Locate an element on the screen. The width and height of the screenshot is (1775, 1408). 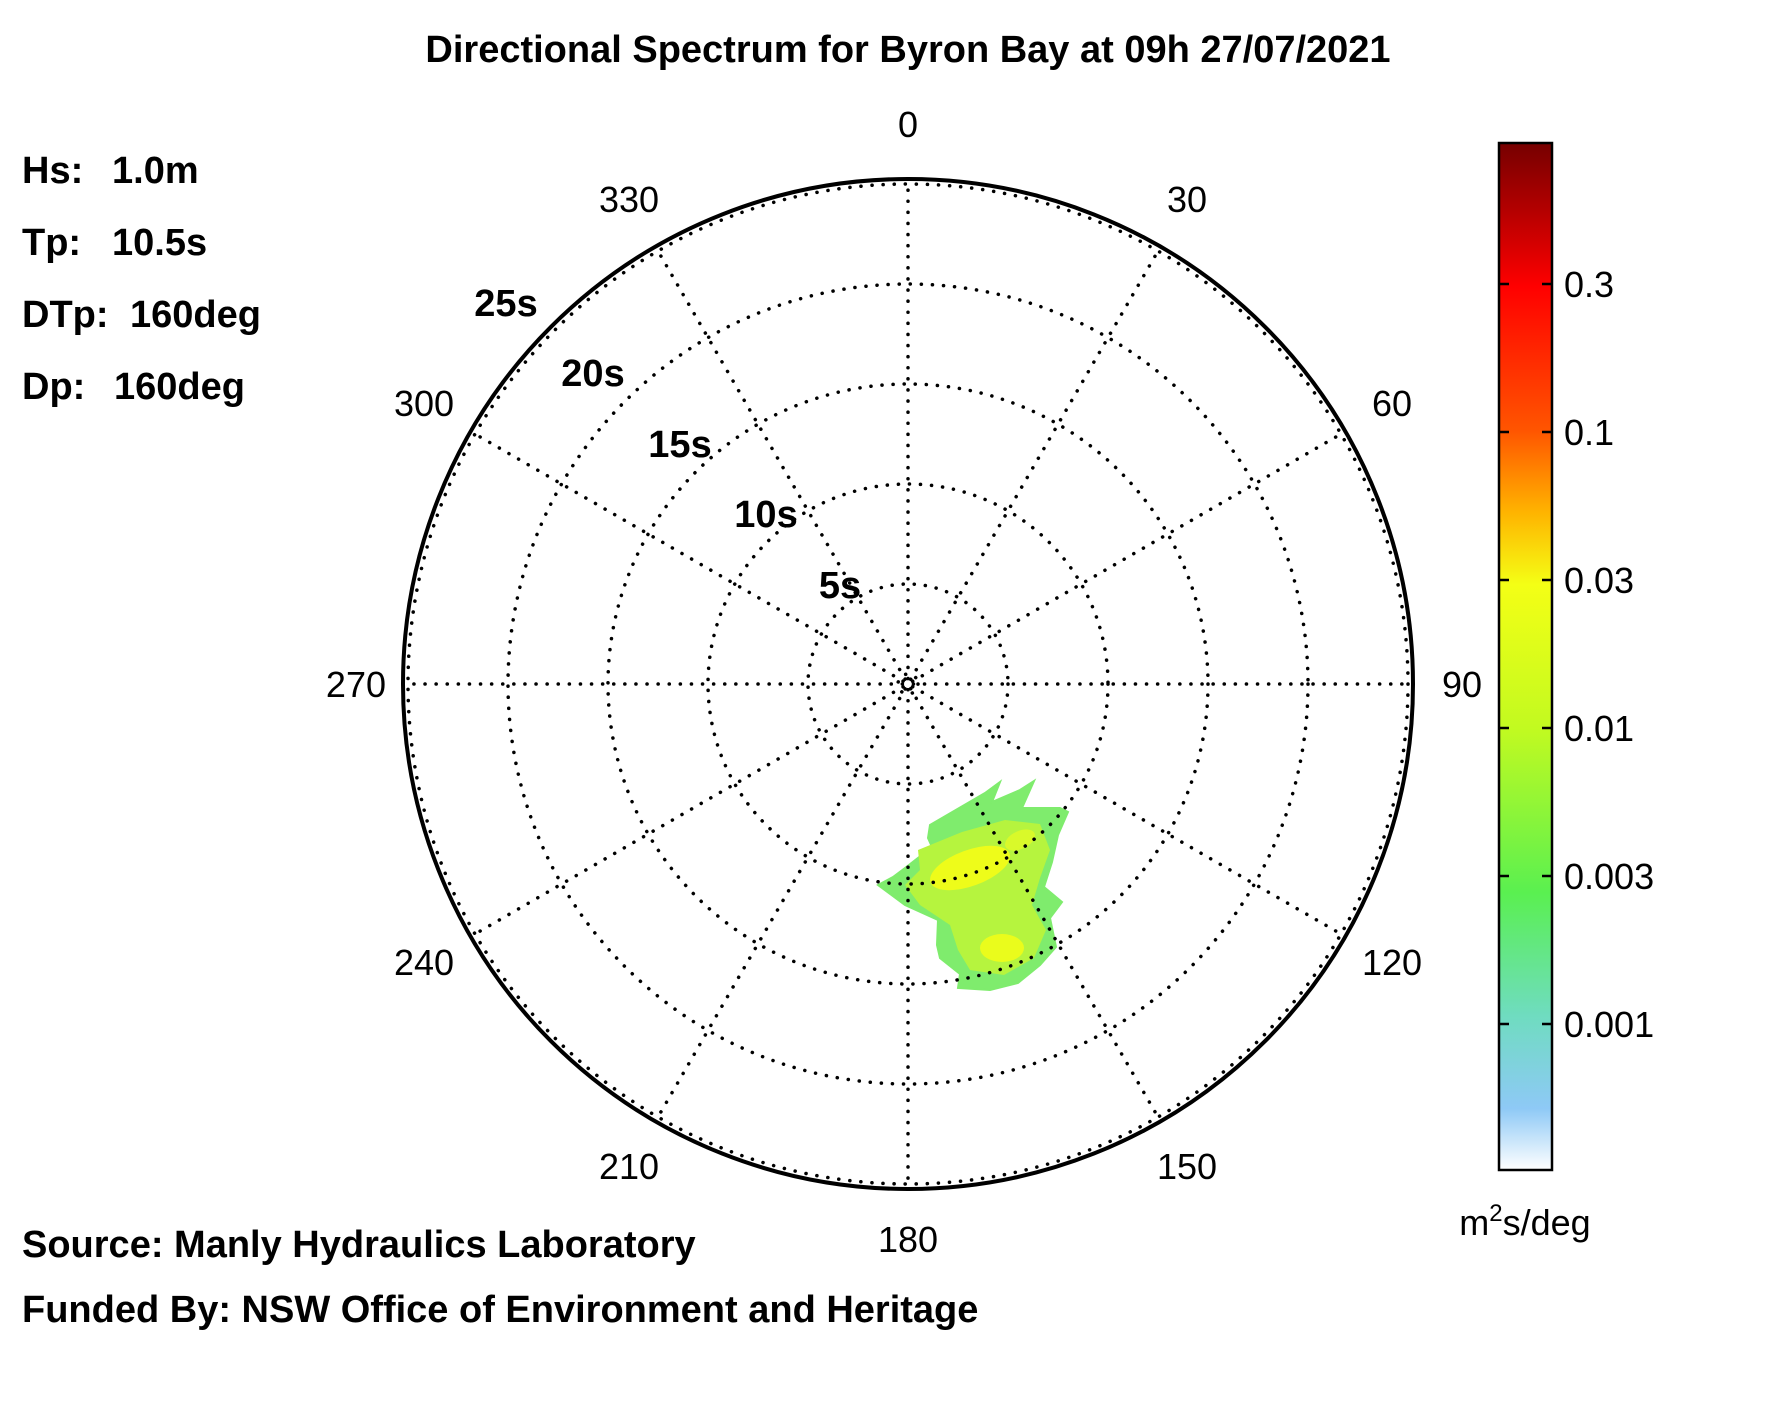
ring-label-15s: 15s is located at coordinates (679, 445).